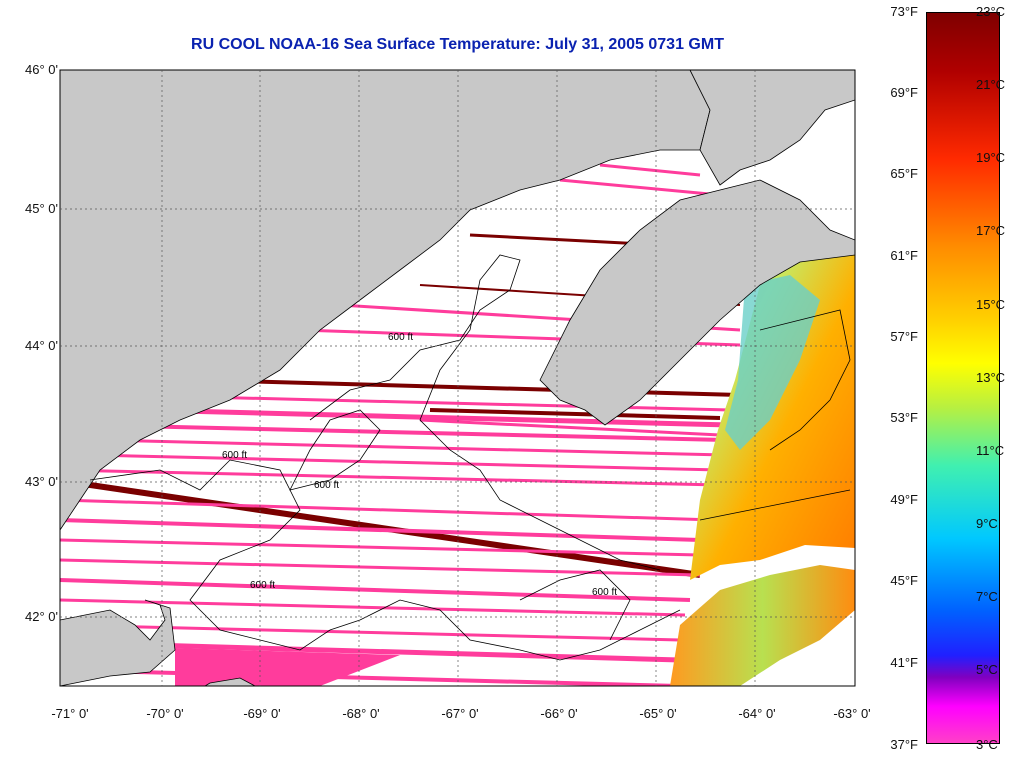 The image size is (1016, 761). What do you see at coordinates (287, 667) in the screenshot?
I see `swath-block` at bounding box center [287, 667].